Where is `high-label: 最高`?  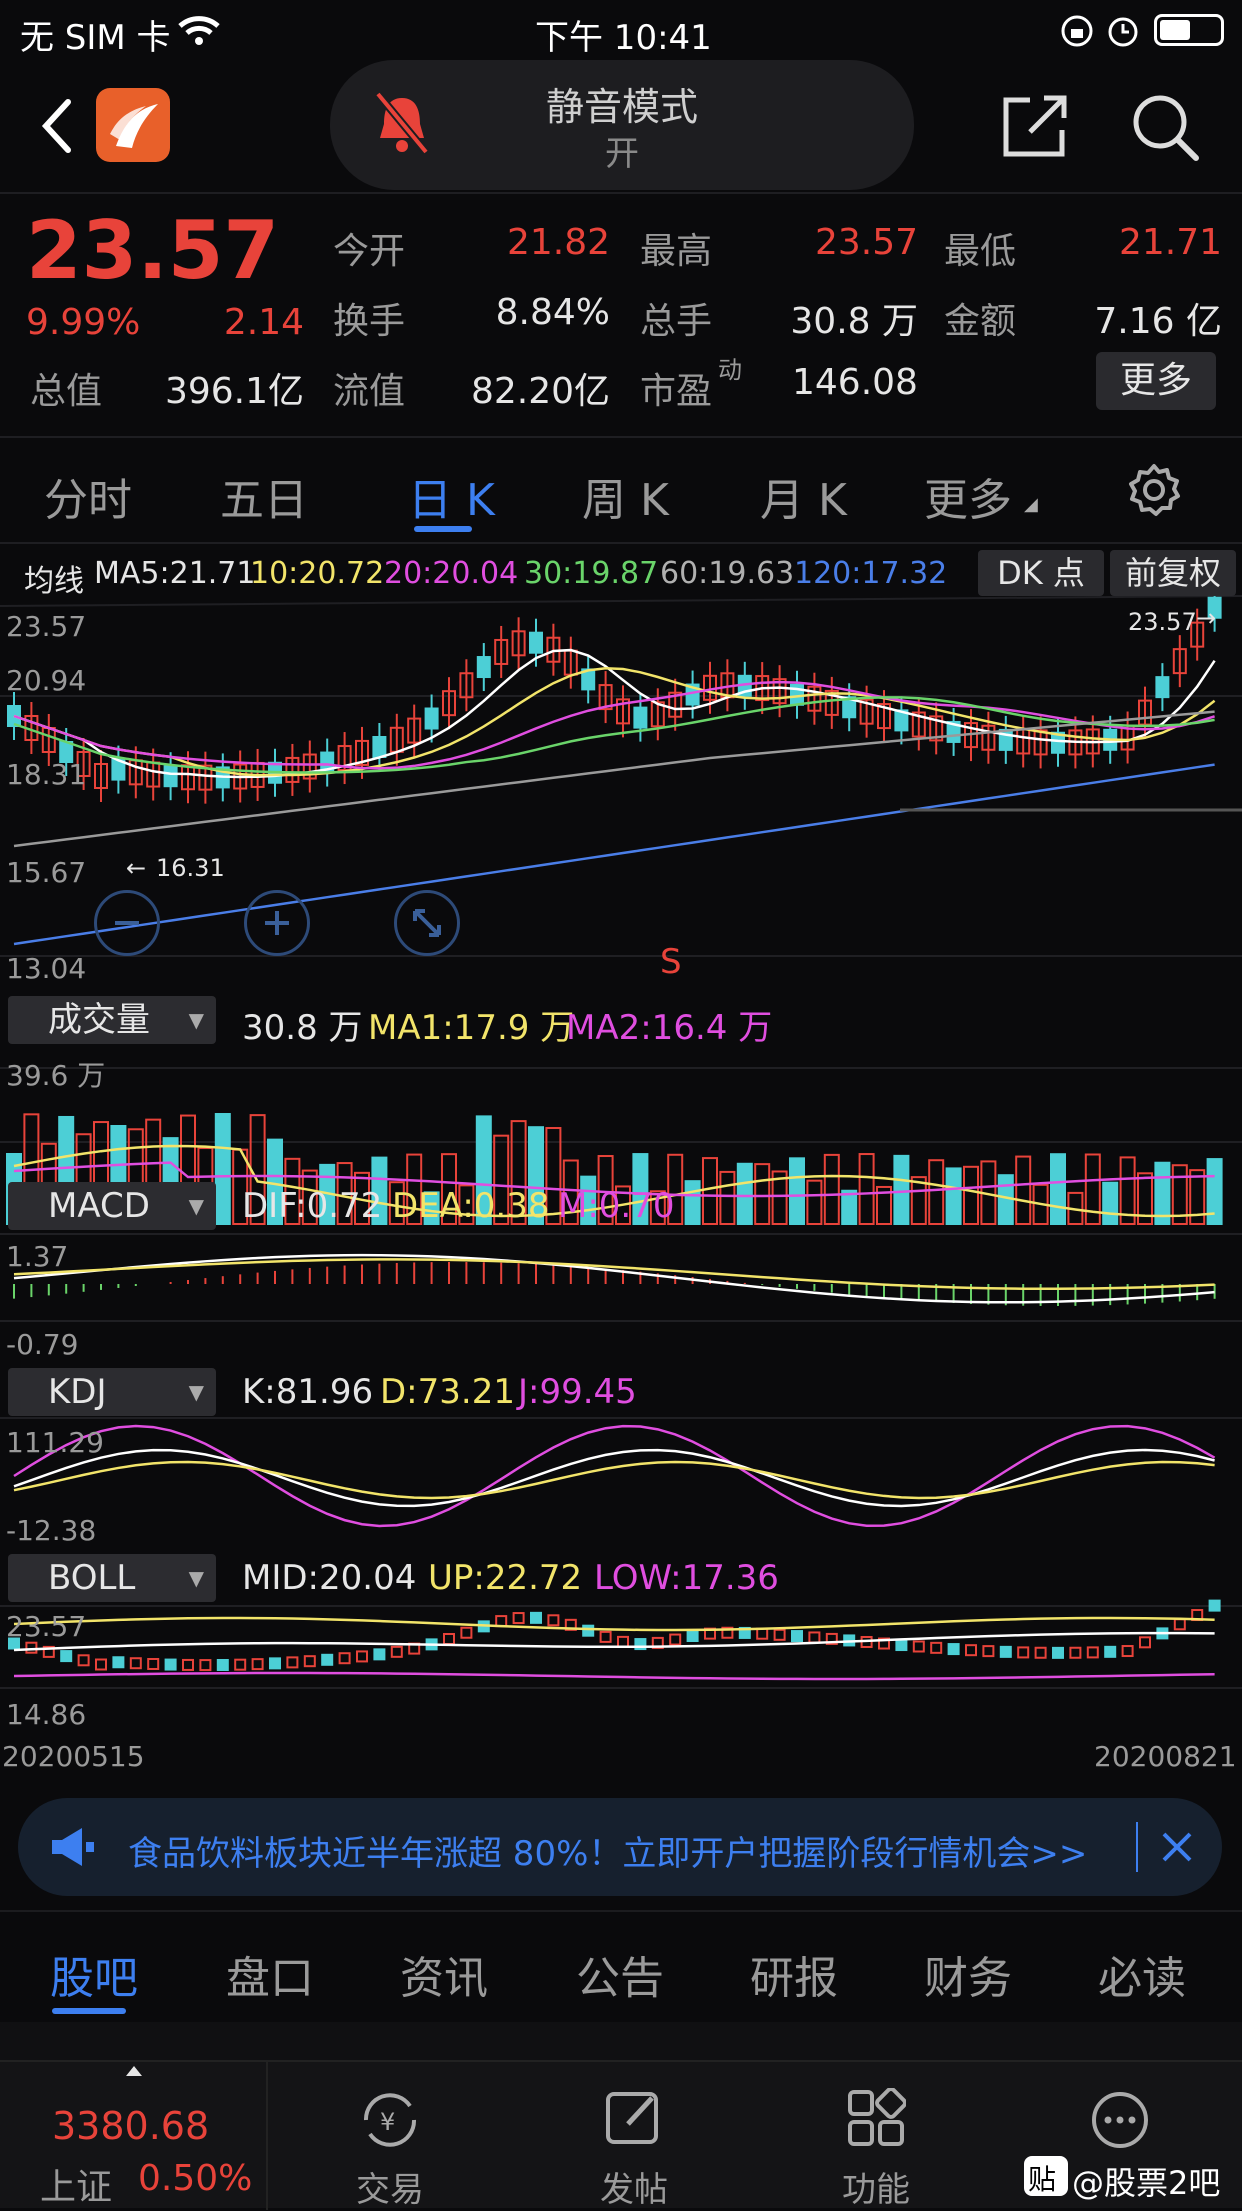 high-label: 最高 is located at coordinates (676, 251).